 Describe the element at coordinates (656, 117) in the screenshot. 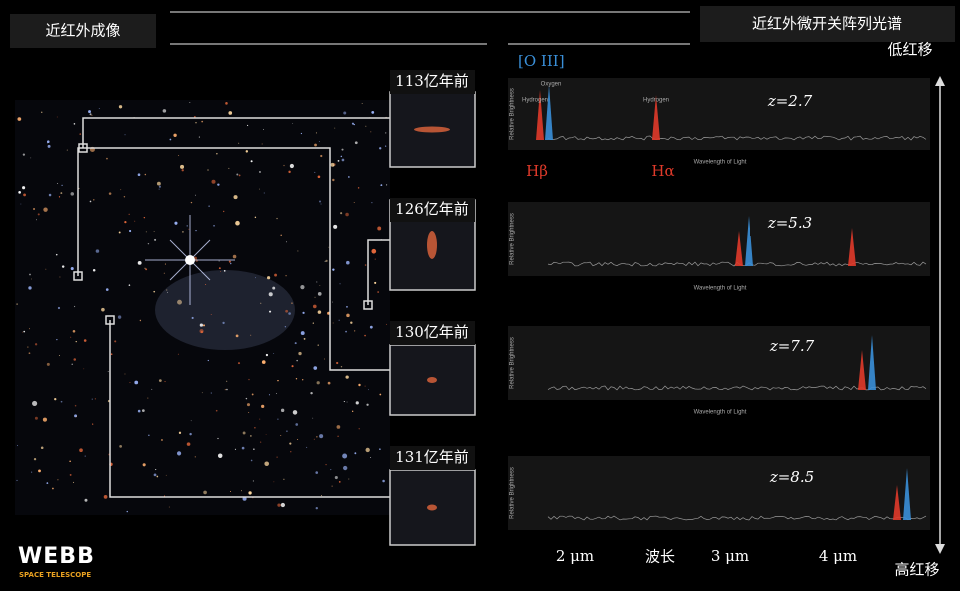

I see `emission-line` at that location.